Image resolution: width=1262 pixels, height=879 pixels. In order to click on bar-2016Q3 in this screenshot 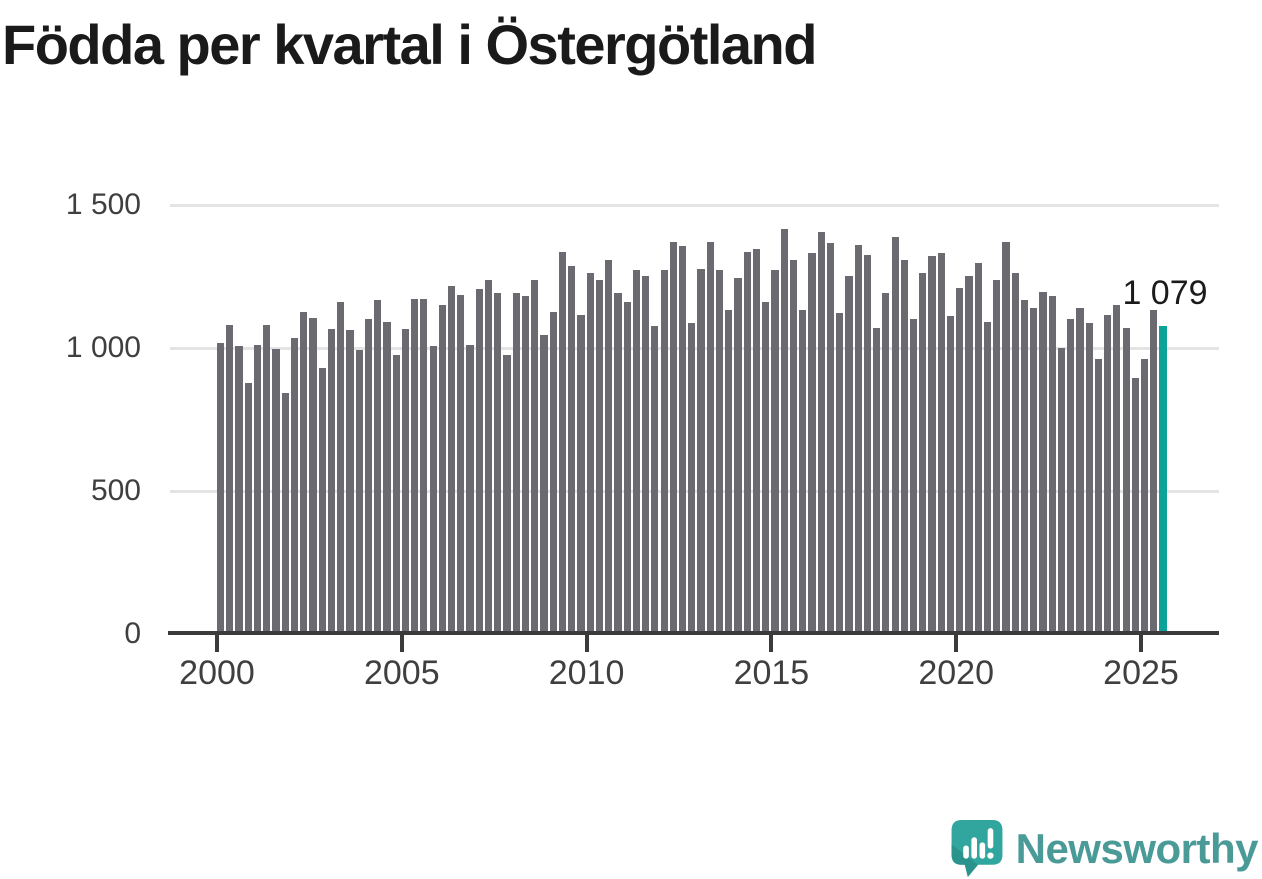, I will do `click(830, 439)`.